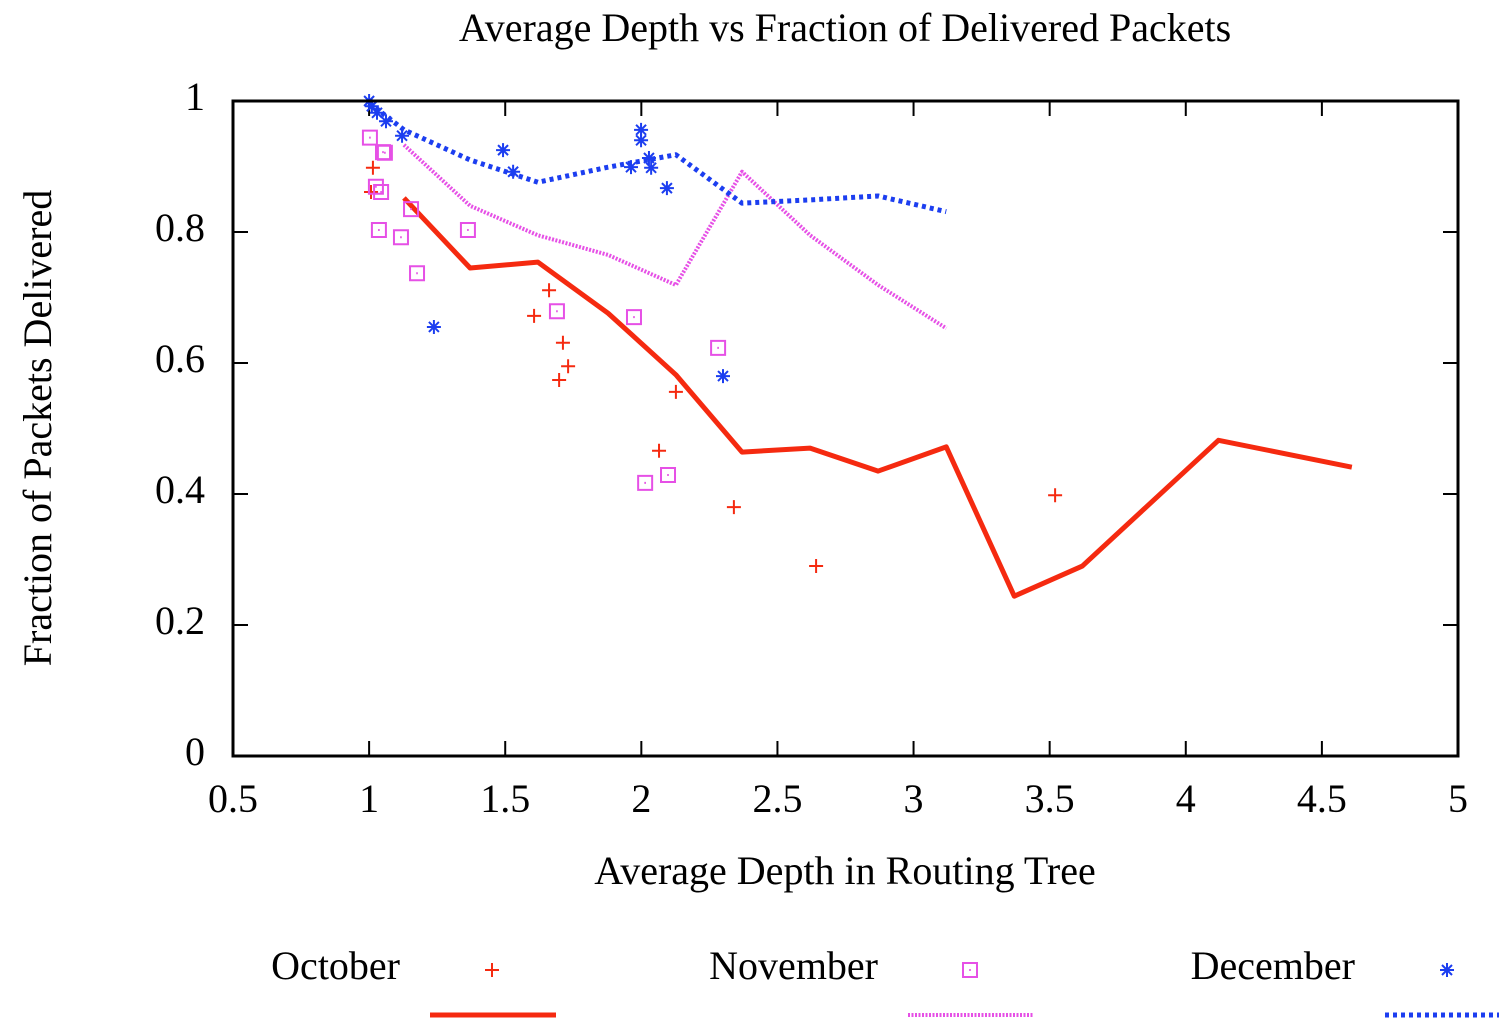  I want to click on legend-label: October, so click(335, 965).